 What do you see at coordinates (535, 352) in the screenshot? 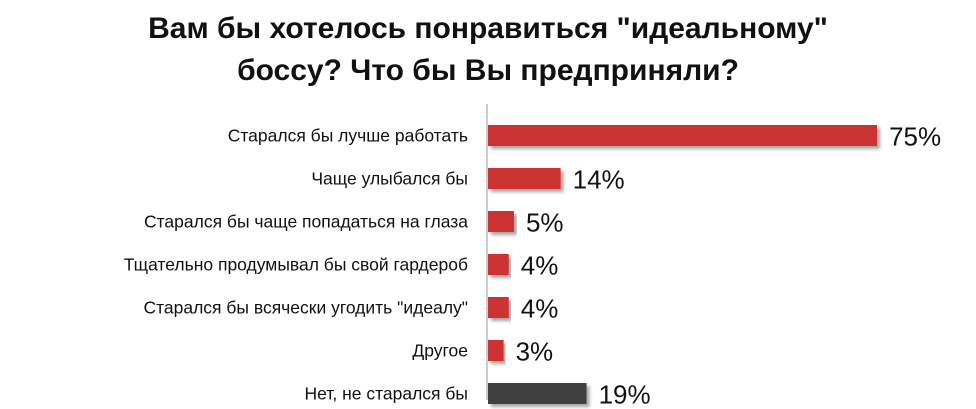
I see `data-label: 3%` at bounding box center [535, 352].